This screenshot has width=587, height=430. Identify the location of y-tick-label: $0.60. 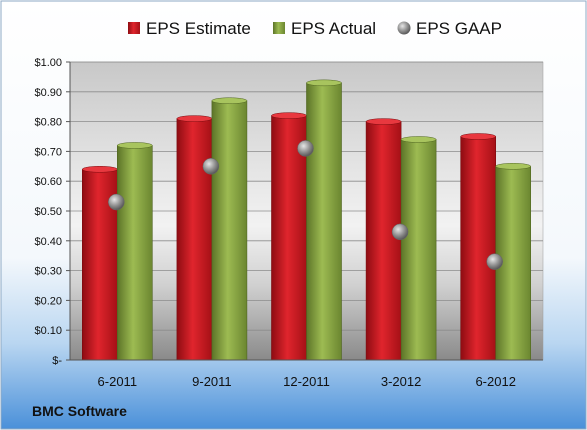
(48, 182).